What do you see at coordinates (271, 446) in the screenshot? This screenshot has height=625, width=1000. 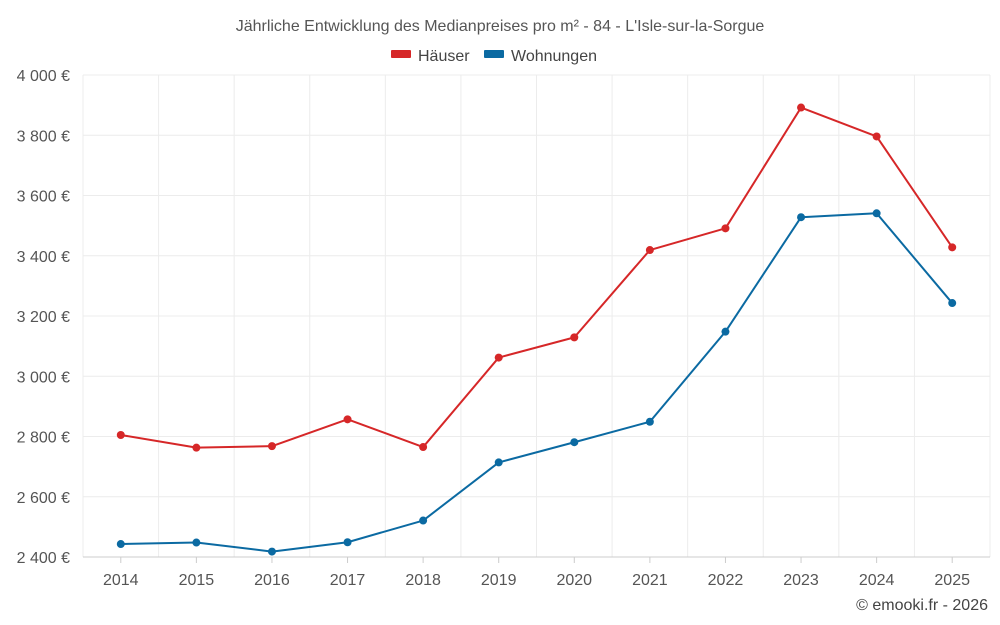 I see `point-houses-2016` at bounding box center [271, 446].